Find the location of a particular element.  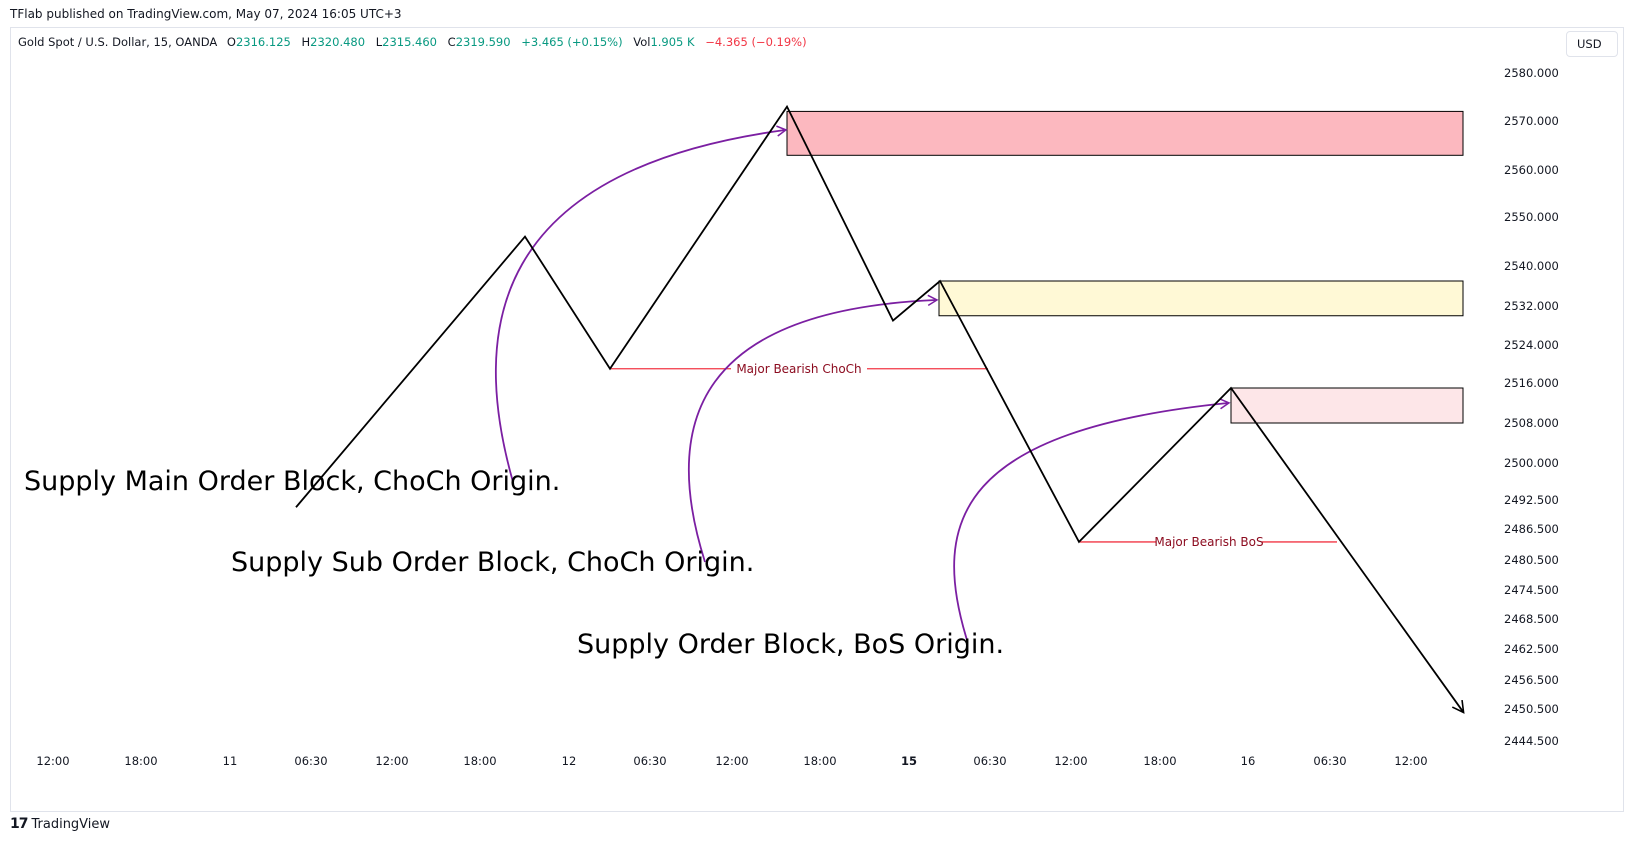

x-tick-label: 11 is located at coordinates (230, 761).